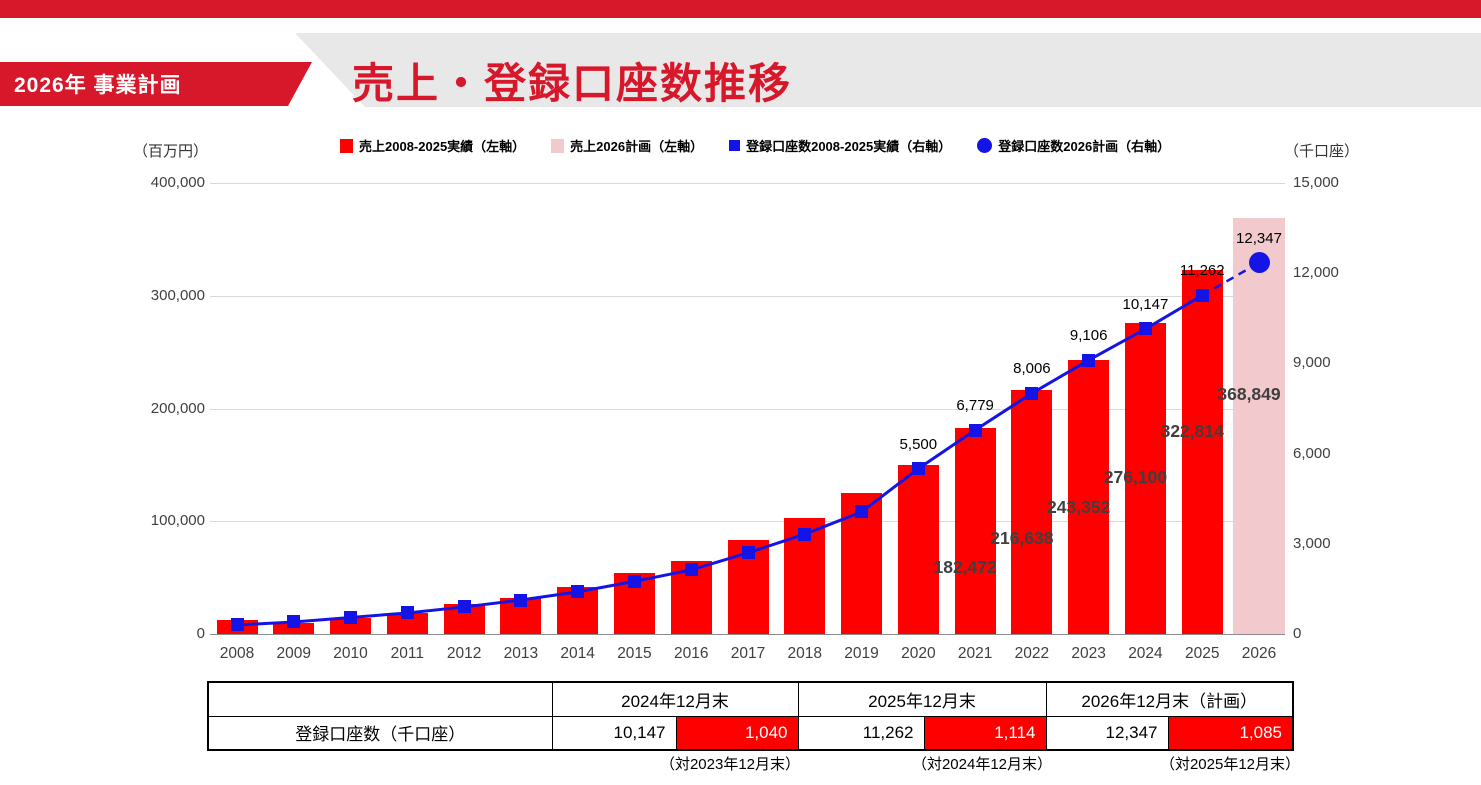 This screenshot has width=1481, height=785. I want to click on sales-bar-2023, so click(1089, 496).